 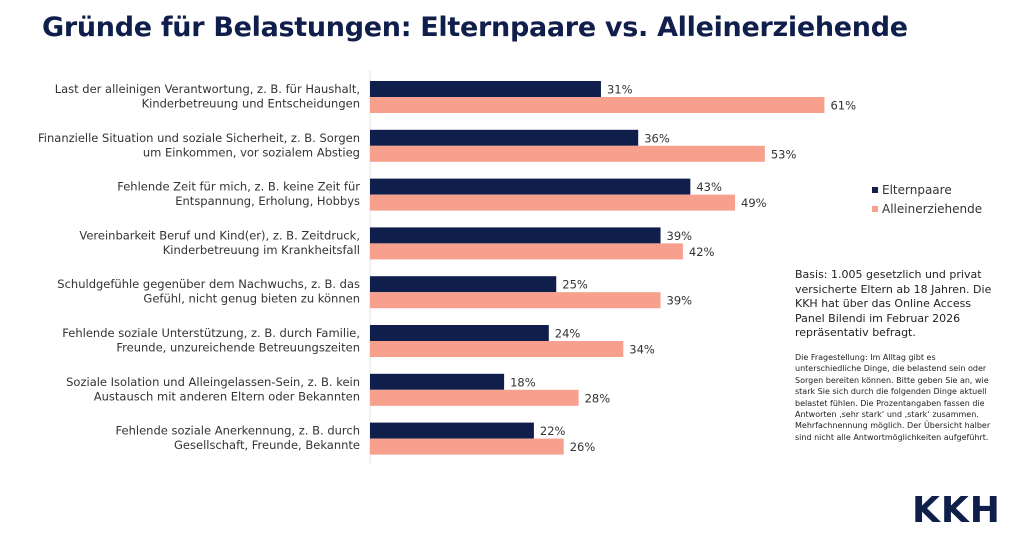 What do you see at coordinates (784, 154) in the screenshot?
I see `data-label: 53%` at bounding box center [784, 154].